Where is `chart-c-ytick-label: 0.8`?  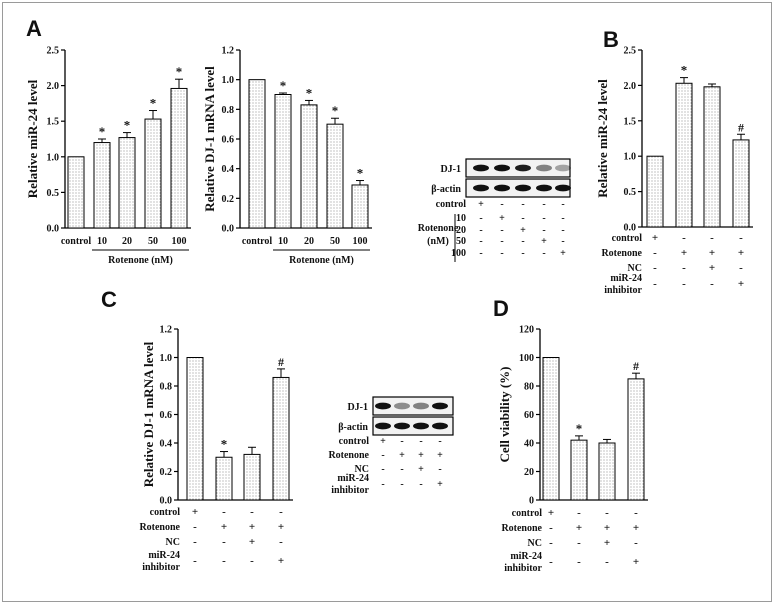
chart-c-ytick-label: 0.8 is located at coordinates (166, 387).